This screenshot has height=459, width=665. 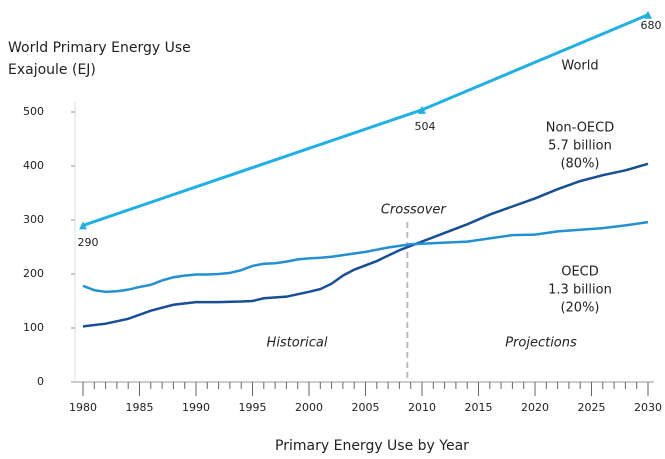 I want to click on y-tick-label: 400, so click(x=33, y=165).